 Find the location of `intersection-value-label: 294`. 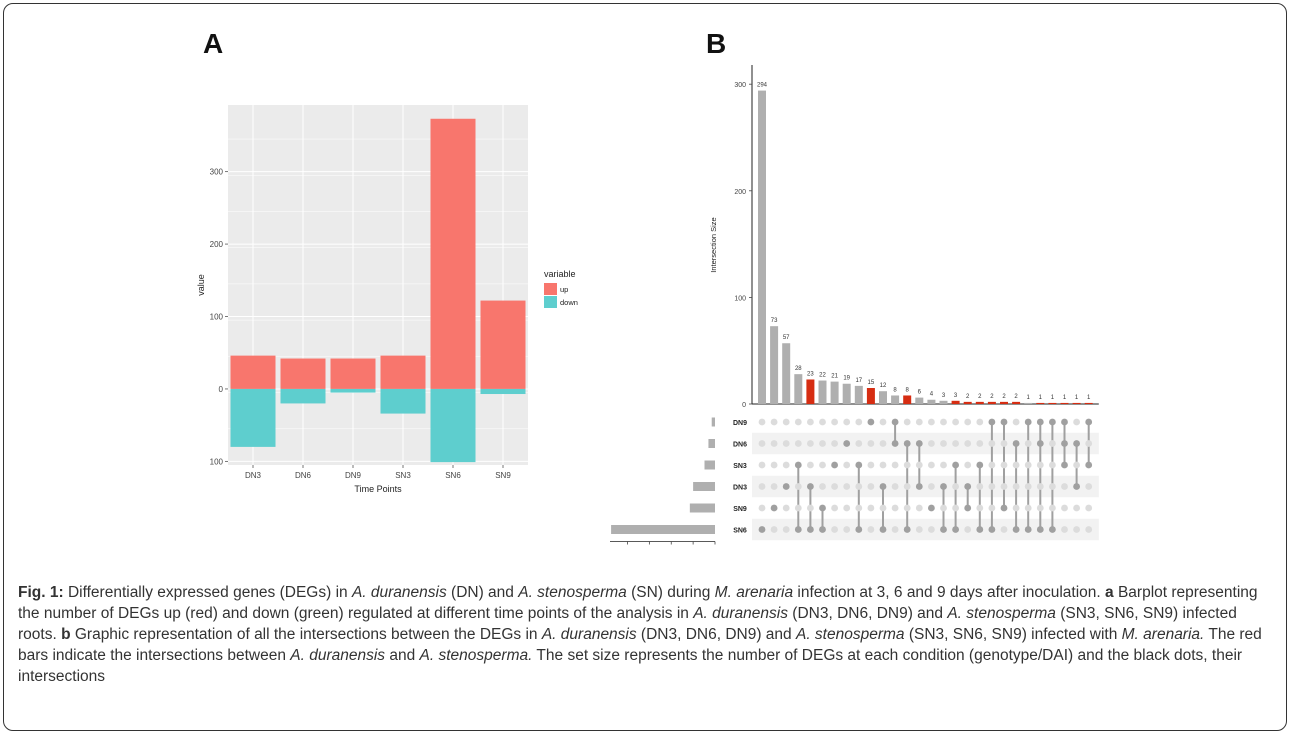

intersection-value-label: 294 is located at coordinates (762, 86).